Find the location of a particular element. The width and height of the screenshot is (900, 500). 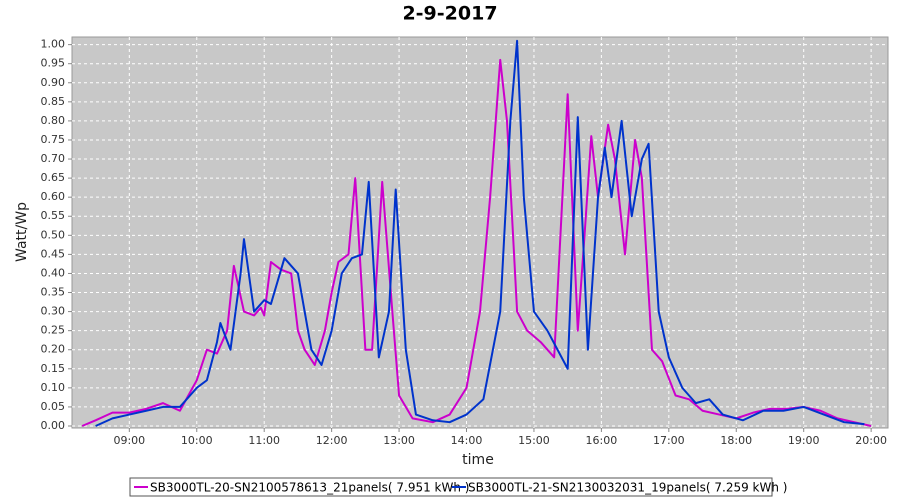

x-tick-label: 13:00 is located at coordinates (399, 440).